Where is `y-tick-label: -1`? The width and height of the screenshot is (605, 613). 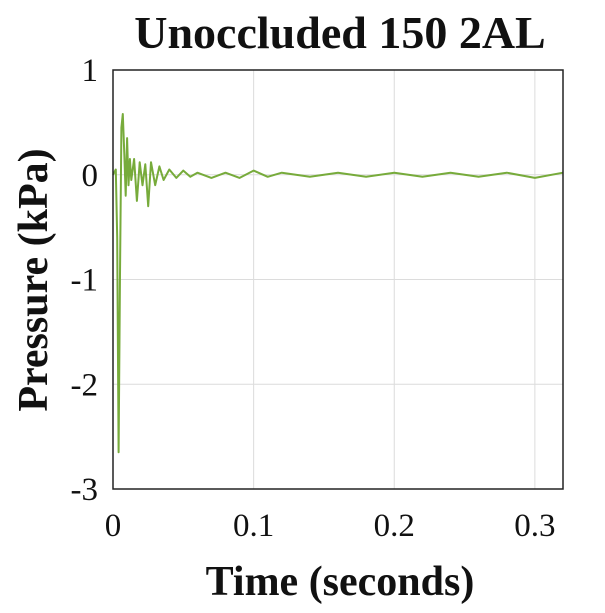 y-tick-label: -1 is located at coordinates (85, 281).